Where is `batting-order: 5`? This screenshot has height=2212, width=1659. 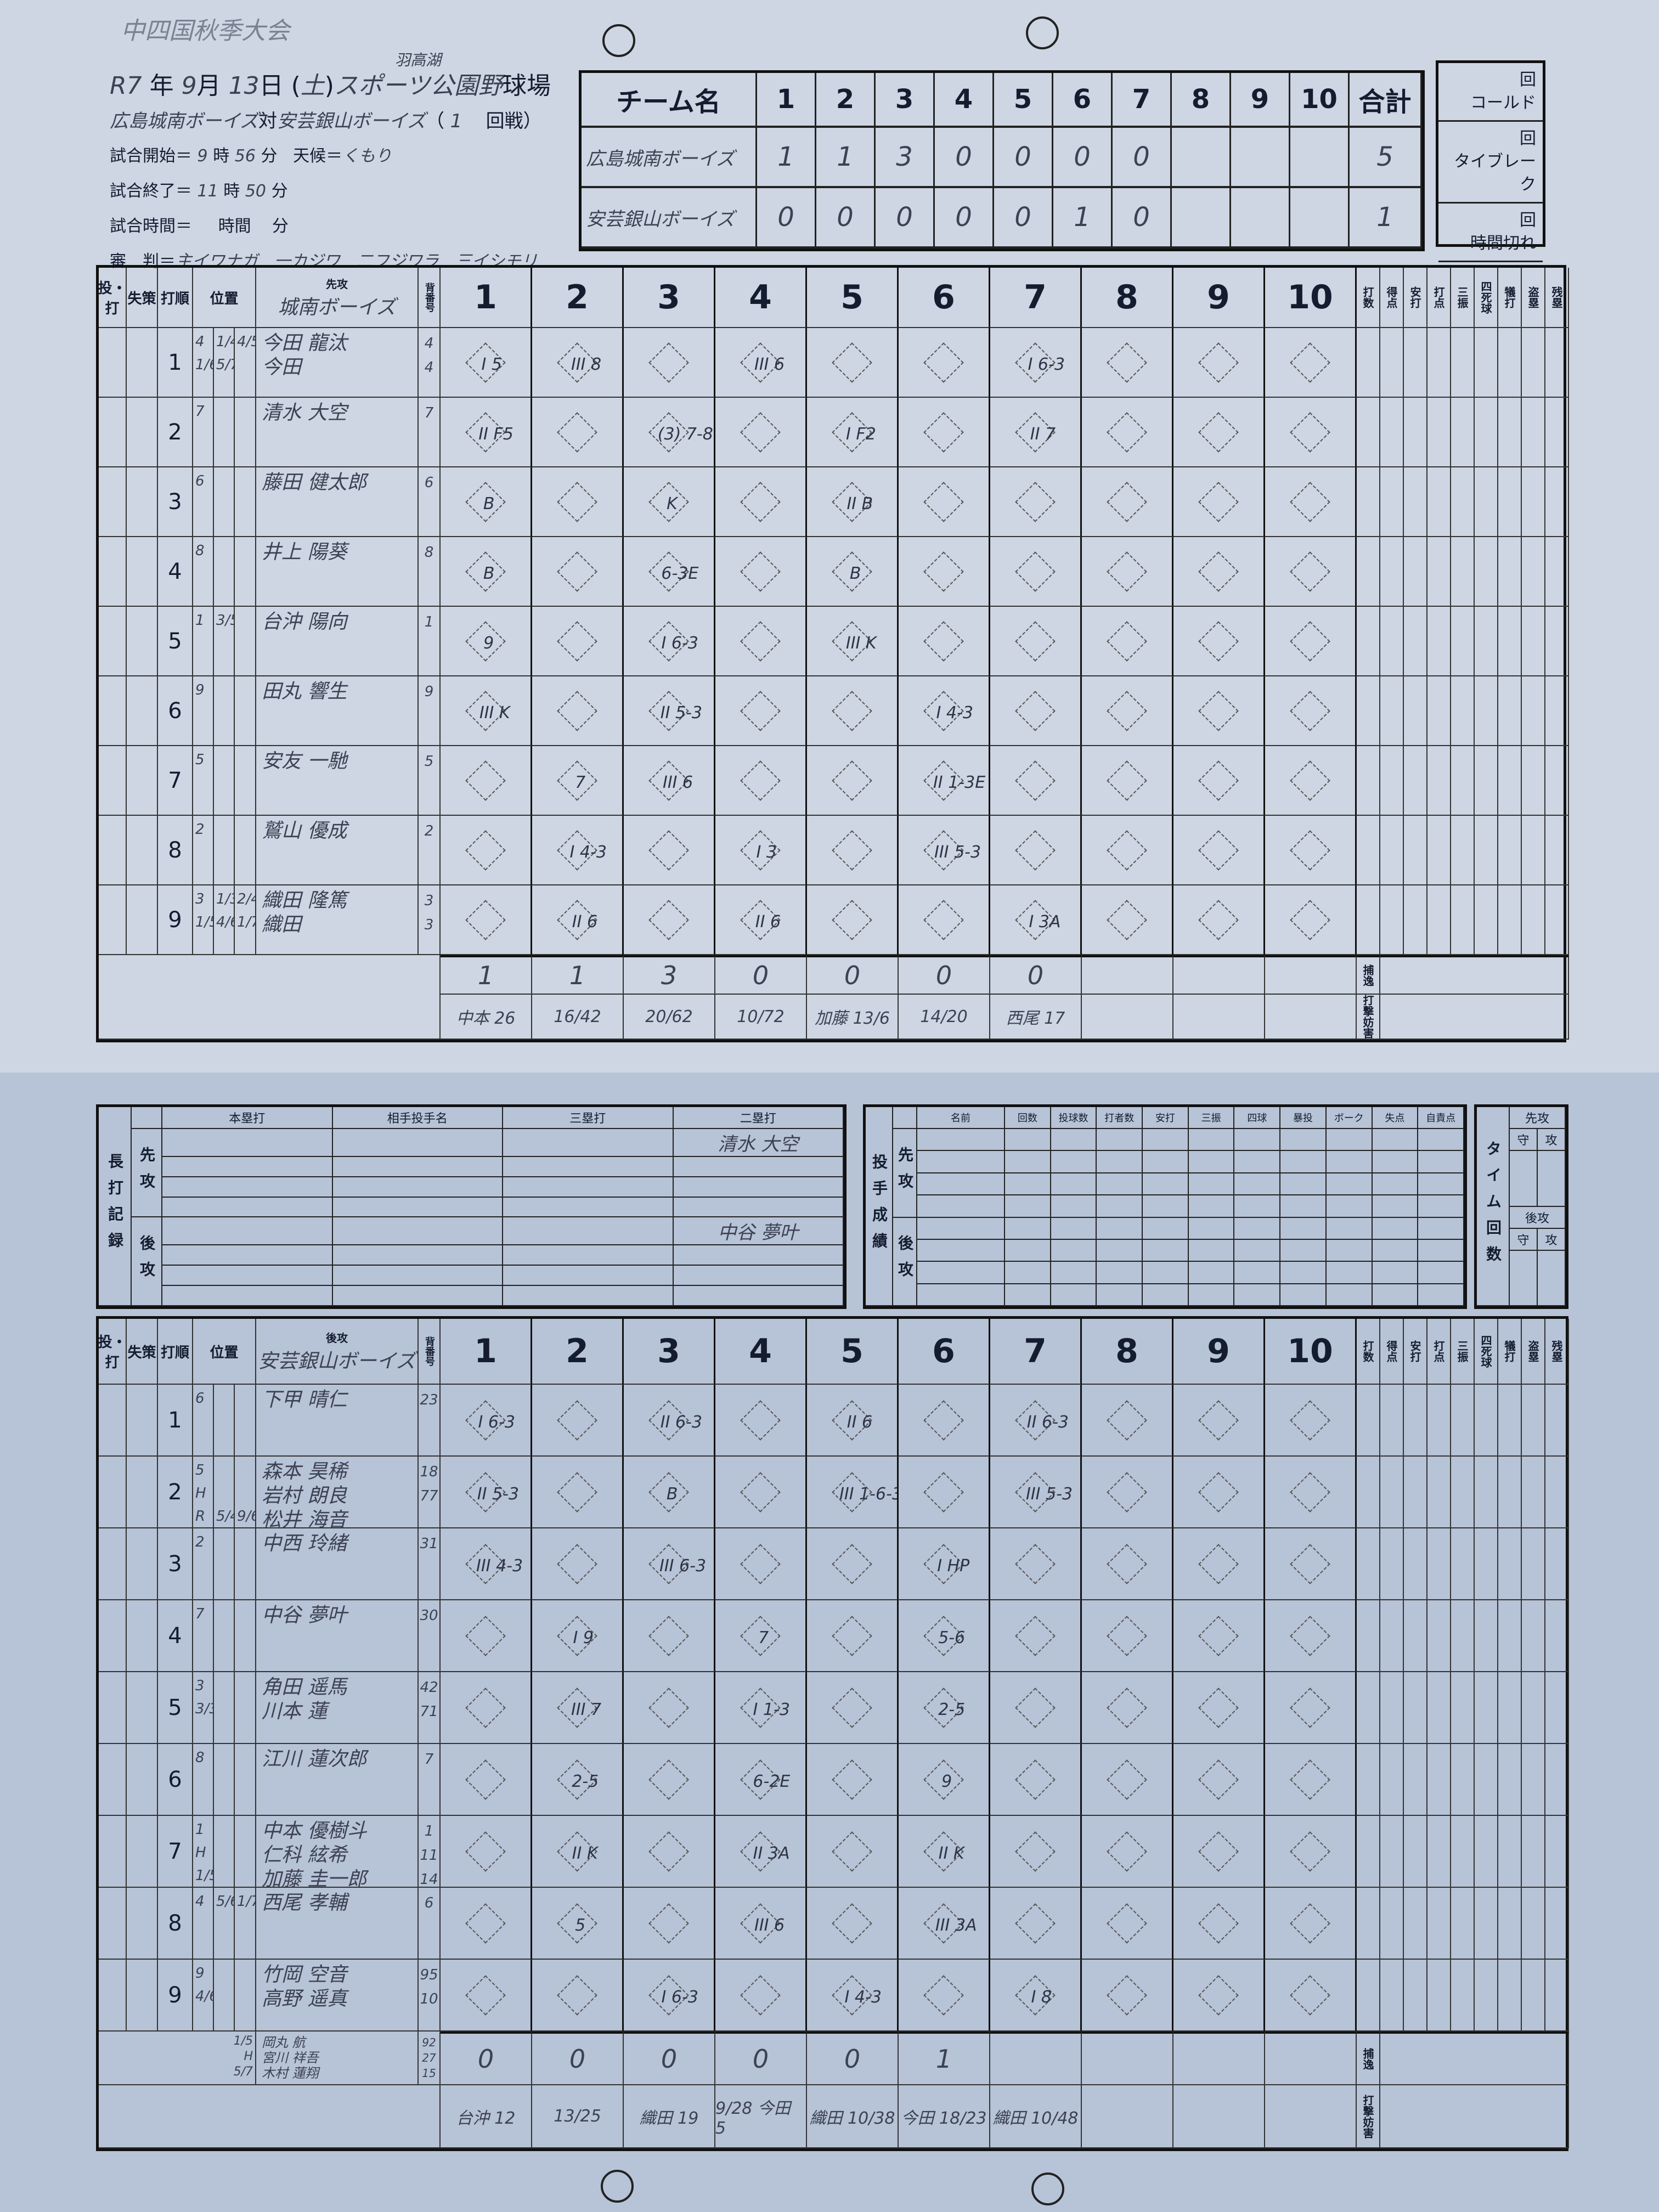 batting-order: 5 is located at coordinates (176, 1708).